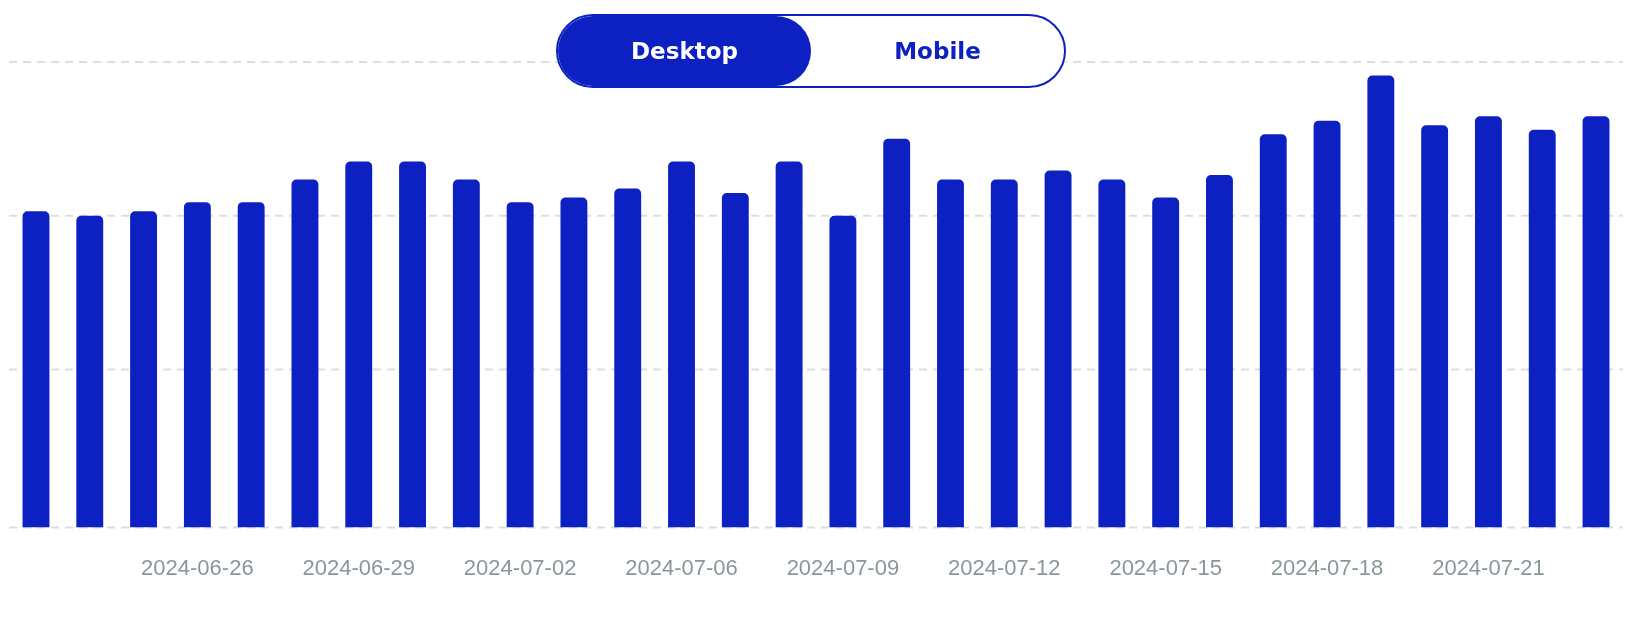  What do you see at coordinates (359, 567) in the screenshot?
I see `x-tick-label: 2024-06-29` at bounding box center [359, 567].